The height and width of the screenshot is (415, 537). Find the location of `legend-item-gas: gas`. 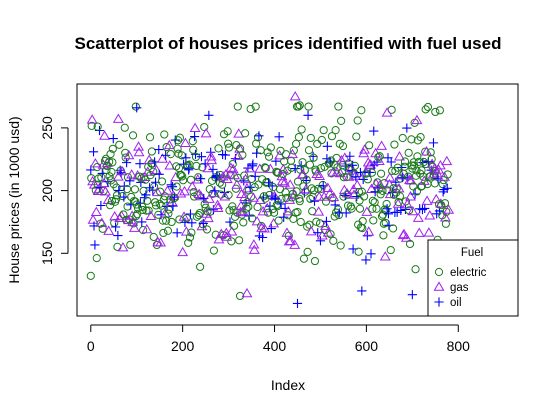

legend-item-gas: gas is located at coordinates (451, 287).